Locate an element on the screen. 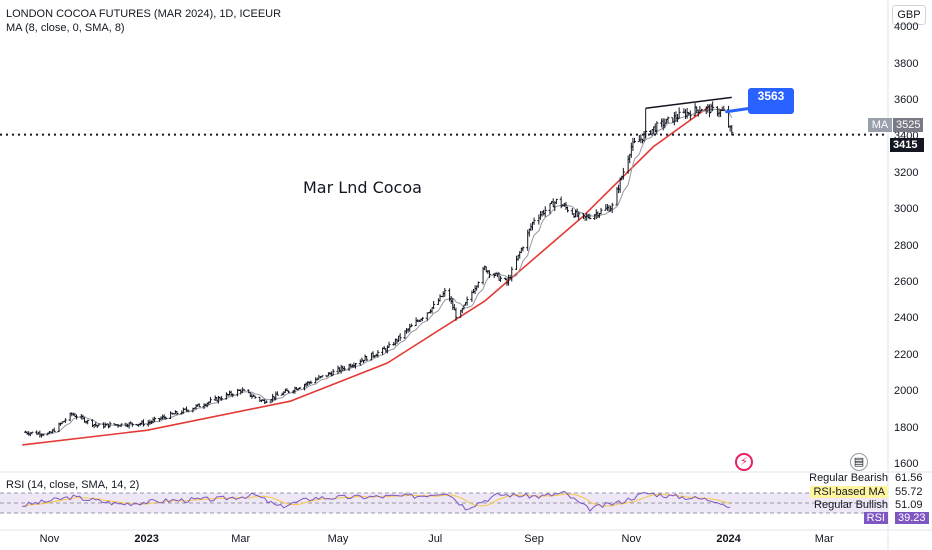  flash-icon: ⚡ is located at coordinates (744, 462).